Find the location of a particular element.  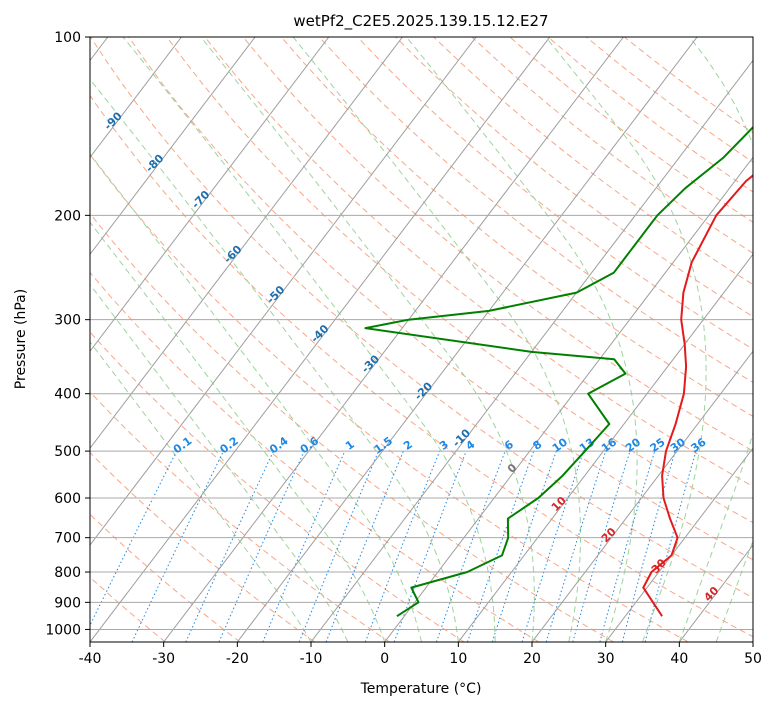

x-tick-label: -10 is located at coordinates (311, 659).